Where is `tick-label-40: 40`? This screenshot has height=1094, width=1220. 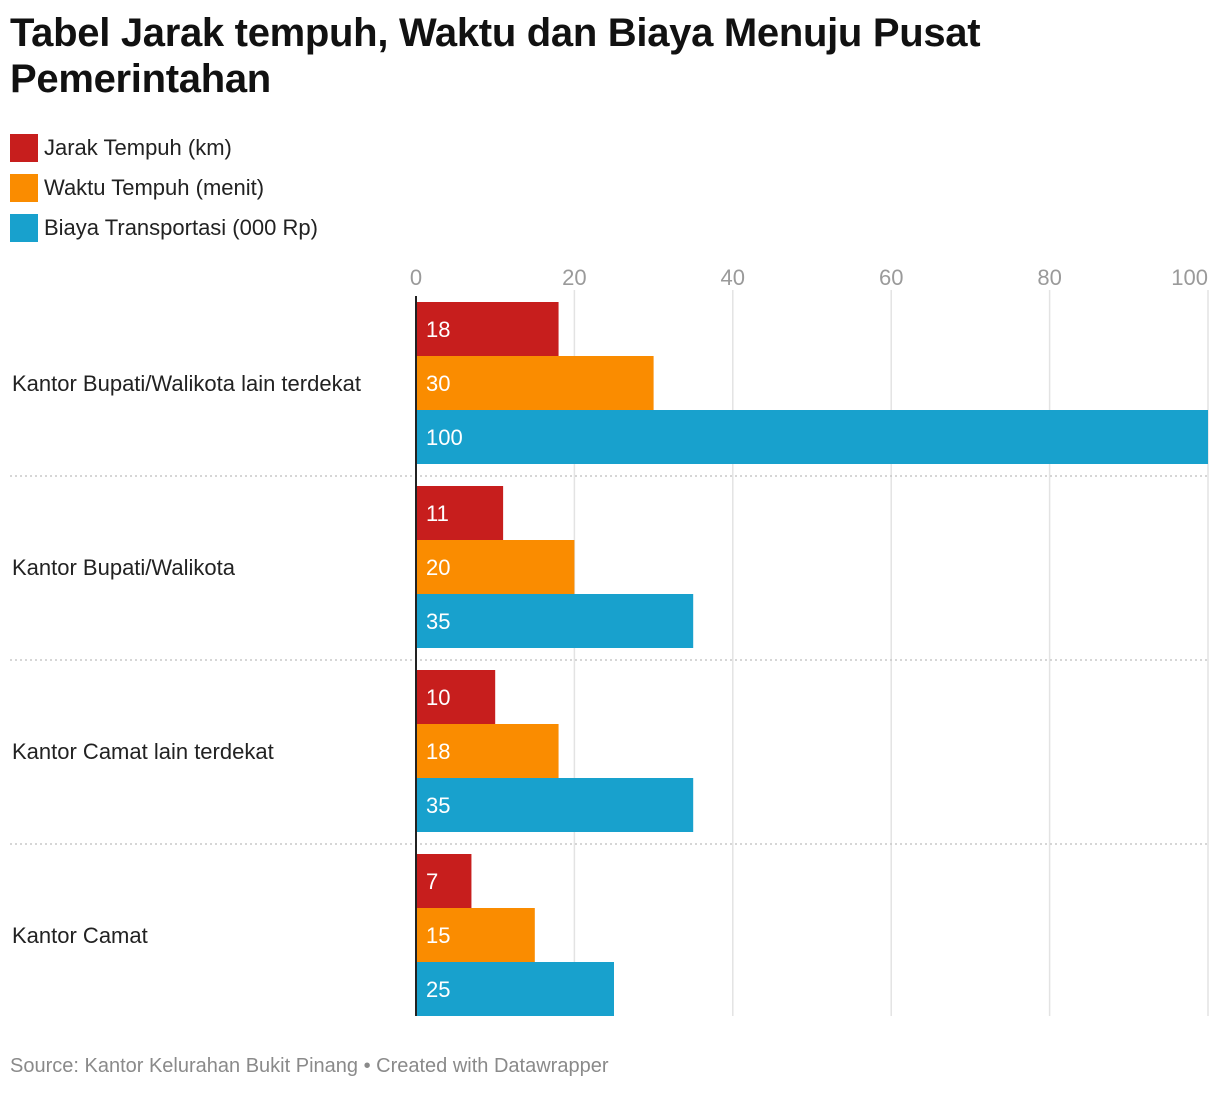 tick-label-40: 40 is located at coordinates (733, 277).